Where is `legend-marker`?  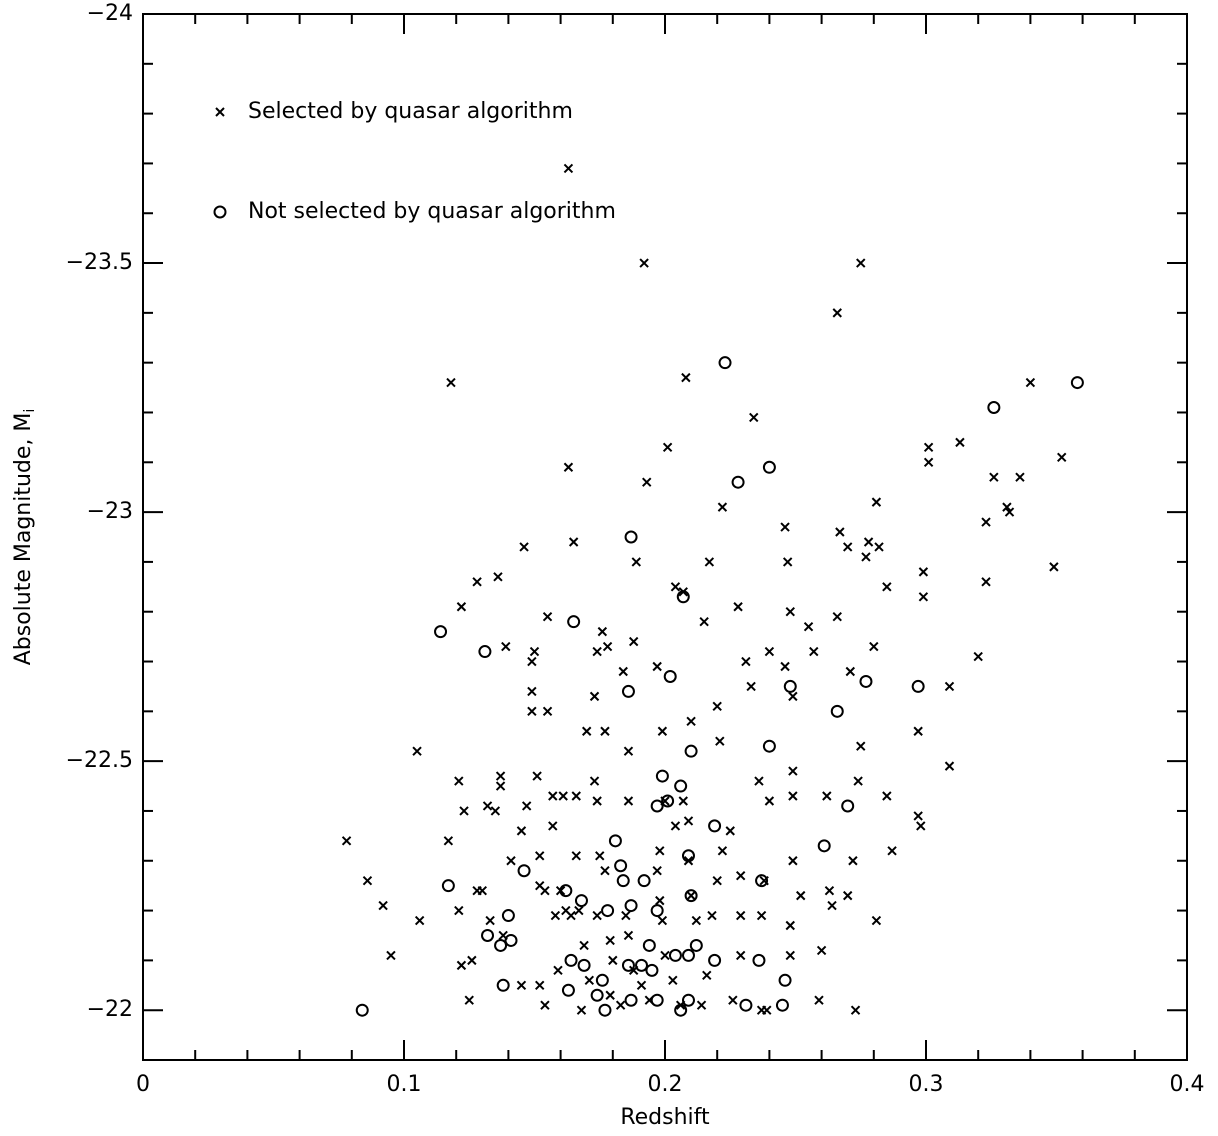 legend-marker is located at coordinates (220, 112).